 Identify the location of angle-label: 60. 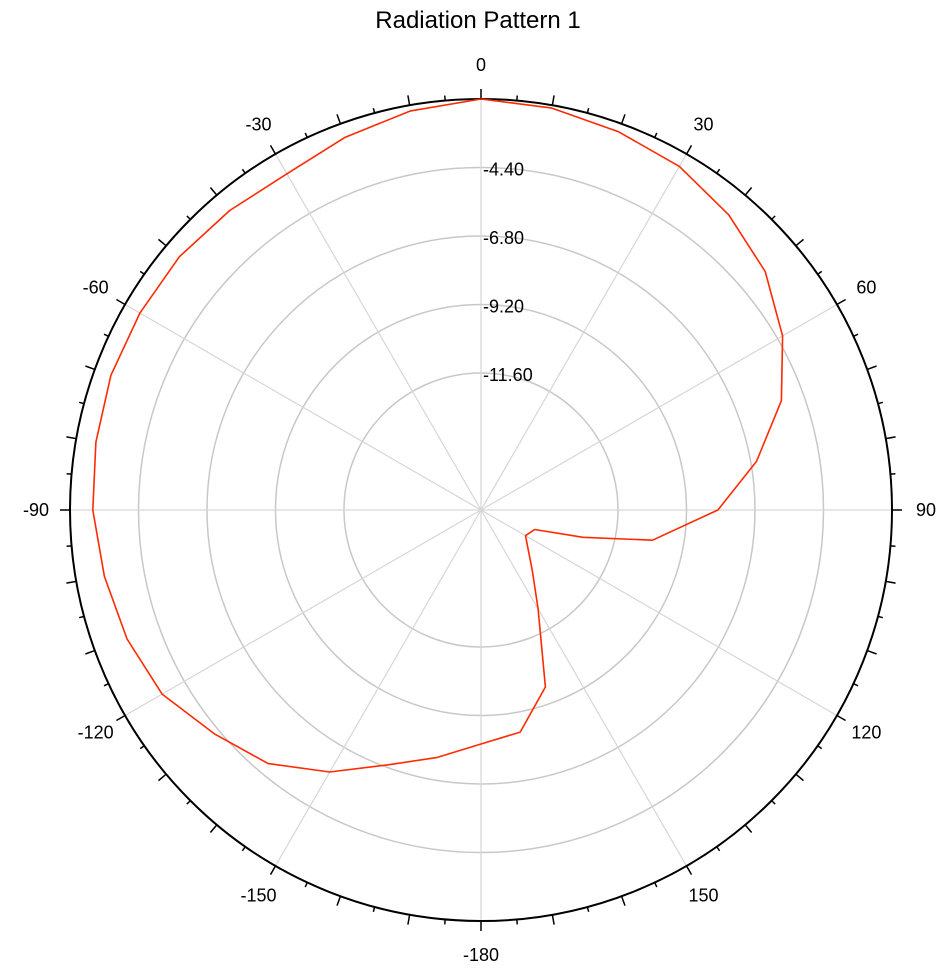
(866, 288).